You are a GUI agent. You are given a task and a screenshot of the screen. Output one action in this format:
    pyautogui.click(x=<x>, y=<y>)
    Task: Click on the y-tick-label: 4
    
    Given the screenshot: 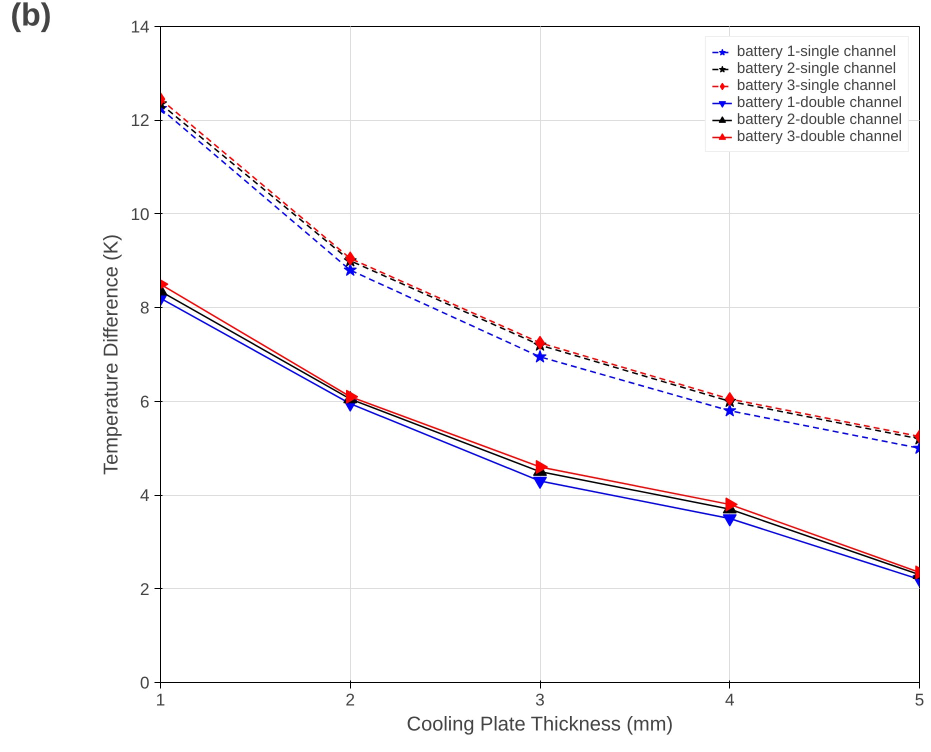 What is the action you would take?
    pyautogui.click(x=145, y=496)
    